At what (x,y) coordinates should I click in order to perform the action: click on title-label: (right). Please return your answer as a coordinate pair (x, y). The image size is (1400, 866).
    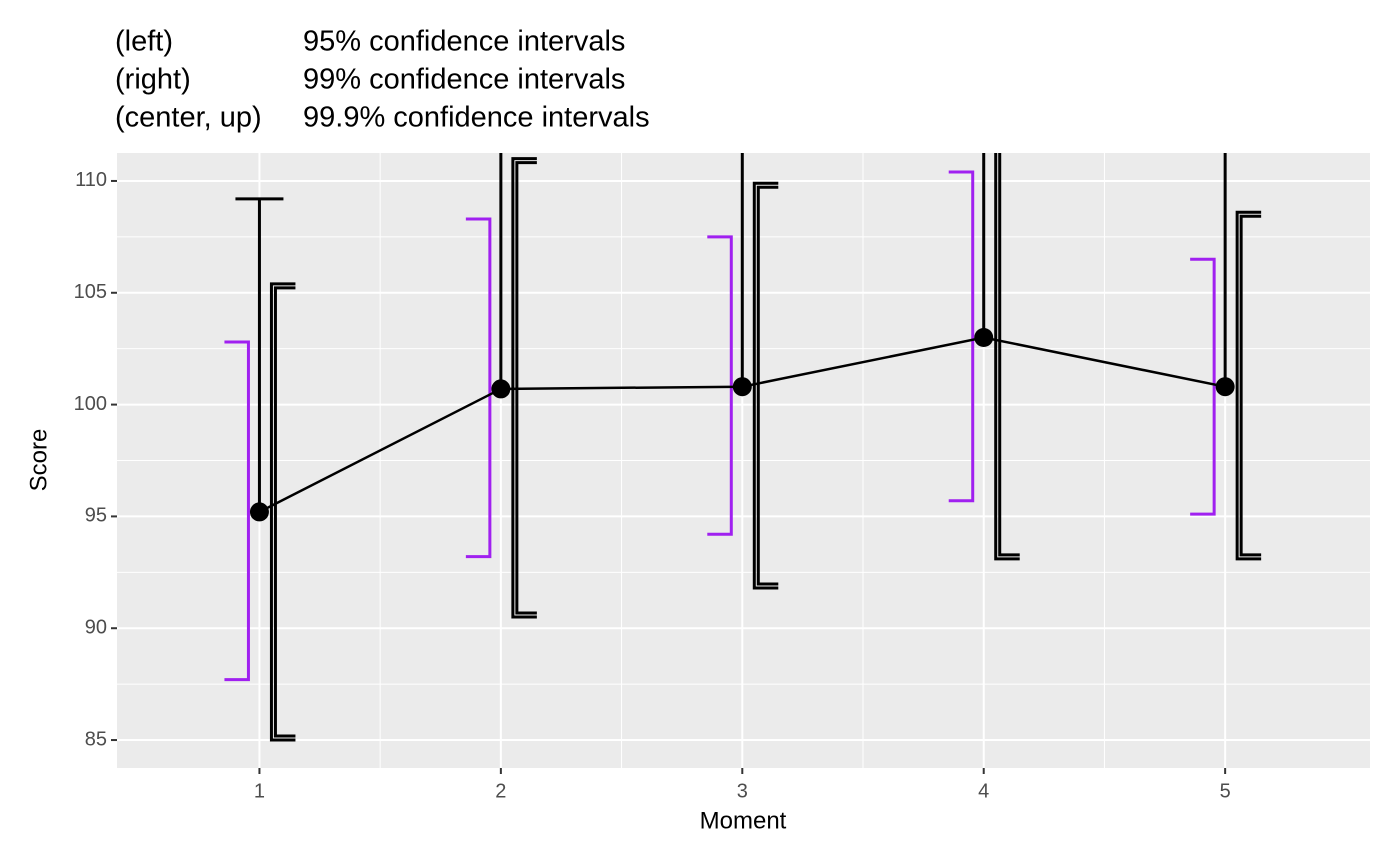
    Looking at the image, I should click on (153, 80).